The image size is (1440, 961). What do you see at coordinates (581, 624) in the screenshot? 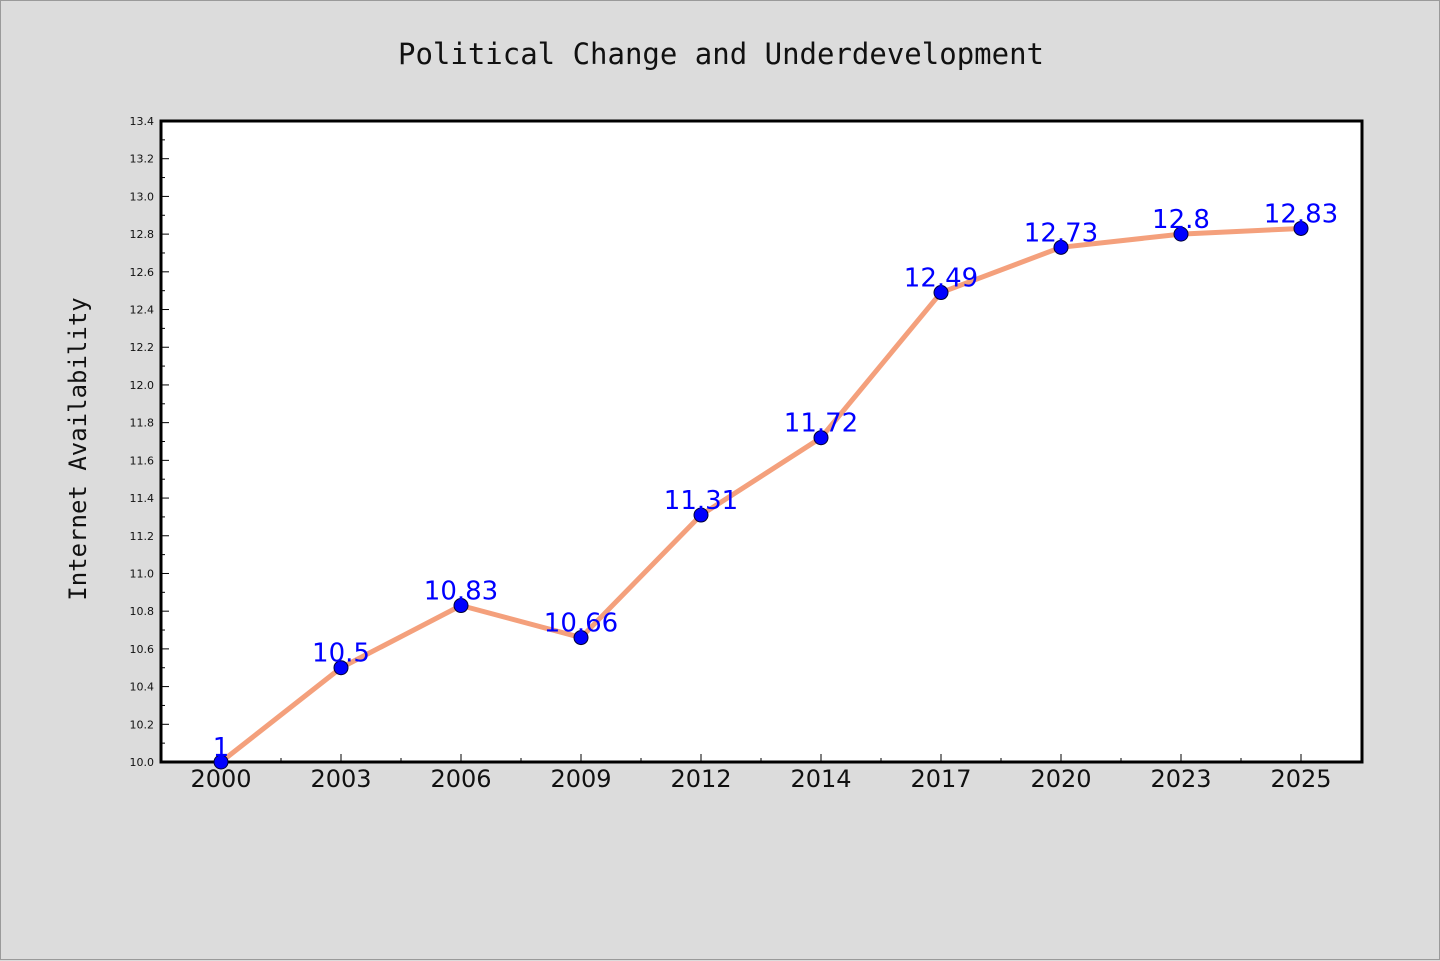
I see `data-point-label: 10.66` at bounding box center [581, 624].